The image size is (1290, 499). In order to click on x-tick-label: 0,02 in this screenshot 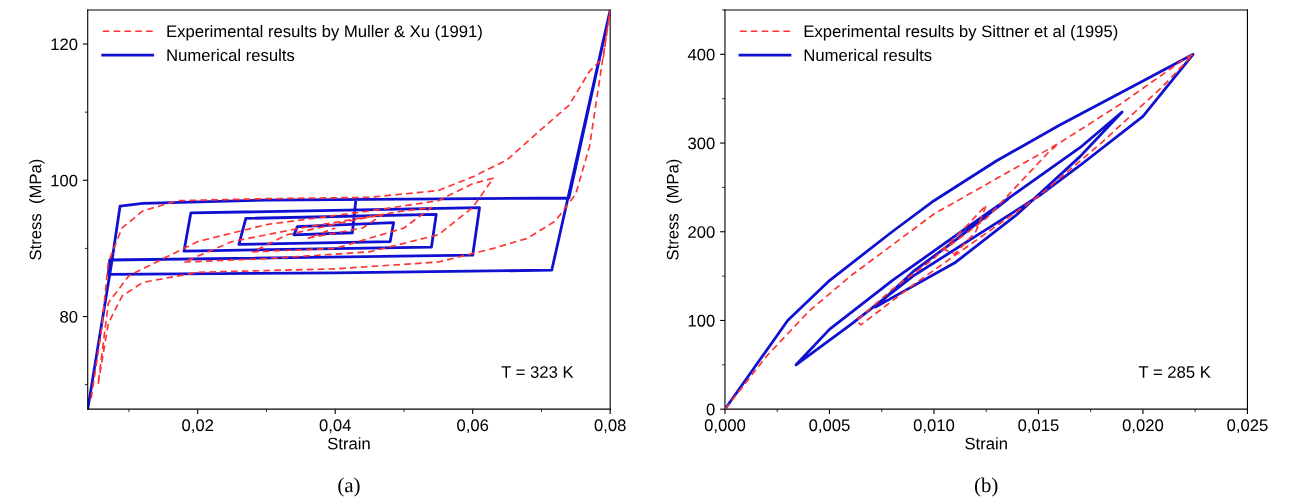, I will do `click(198, 426)`.